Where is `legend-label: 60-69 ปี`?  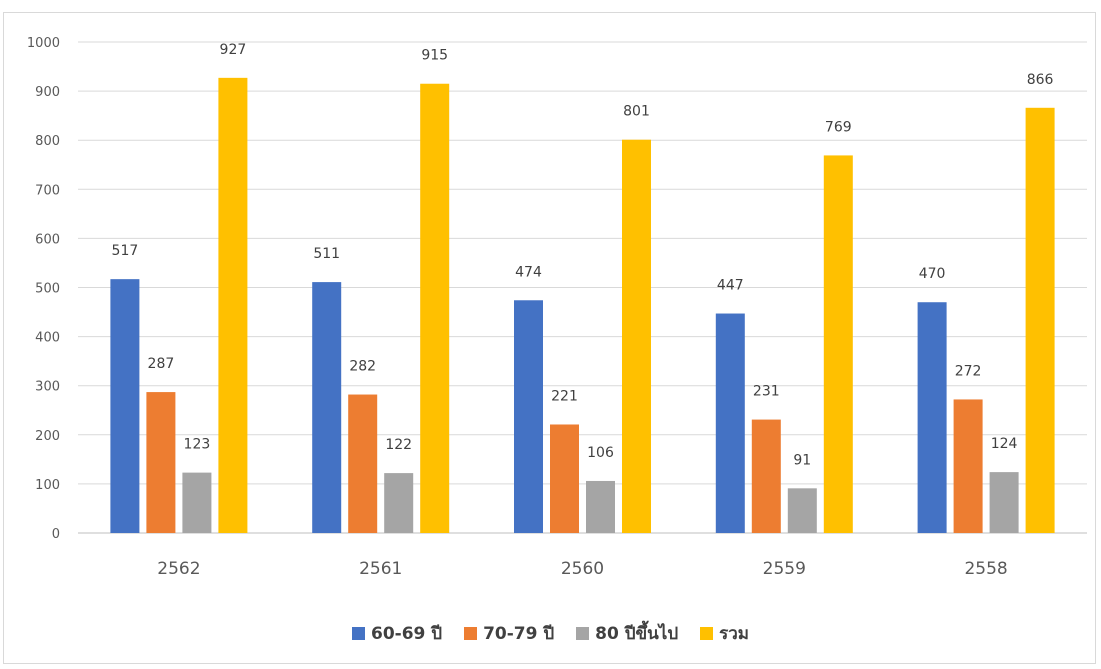 legend-label: 60-69 ปี is located at coordinates (406, 634).